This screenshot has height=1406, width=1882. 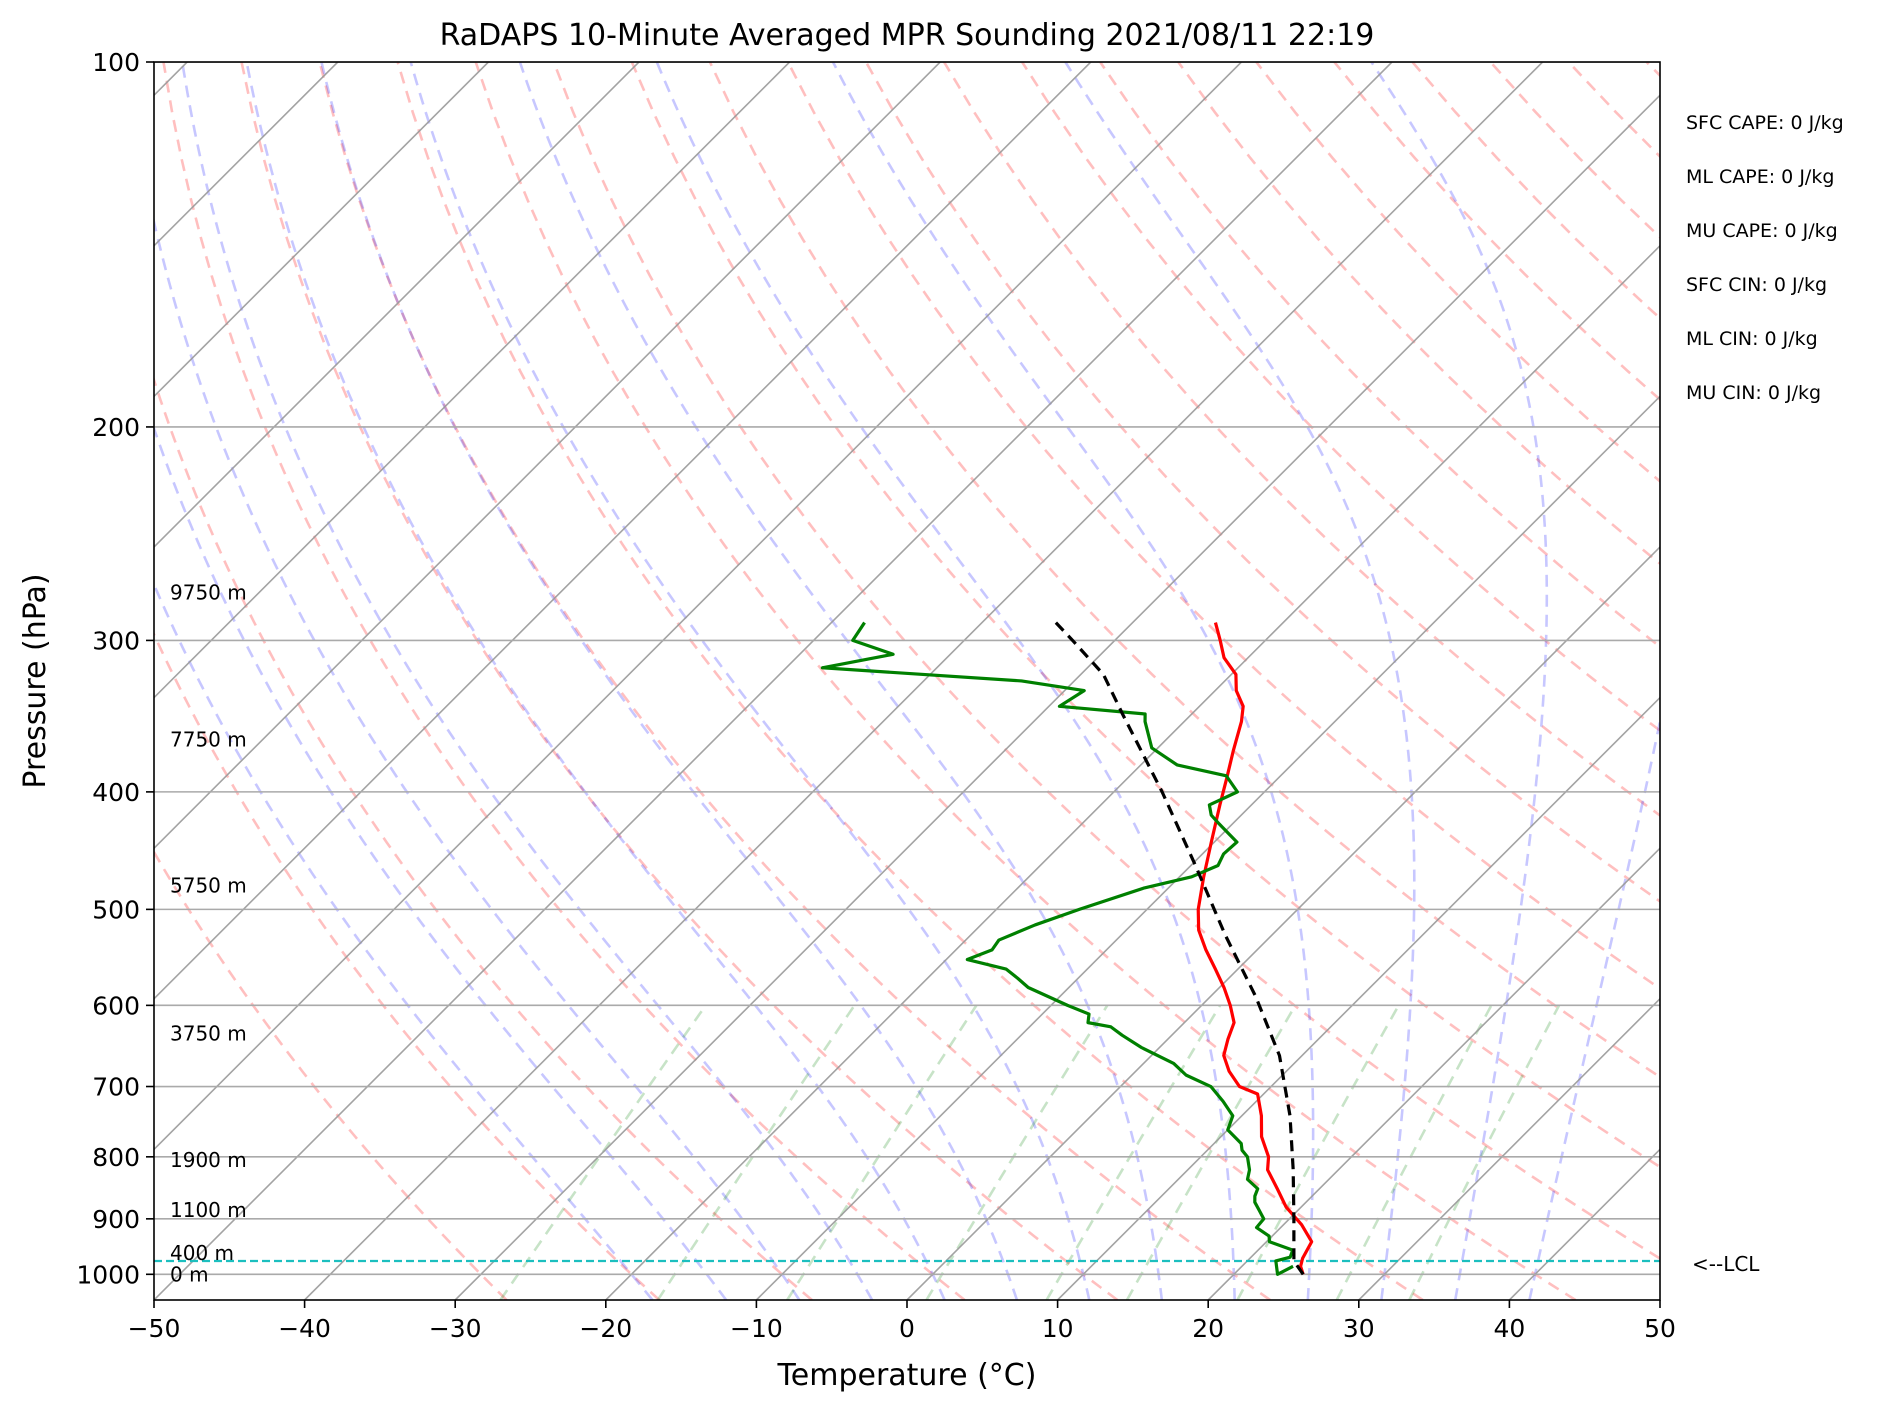 I want to click on x-axis-label: Temperature (°C), so click(x=907, y=1375).